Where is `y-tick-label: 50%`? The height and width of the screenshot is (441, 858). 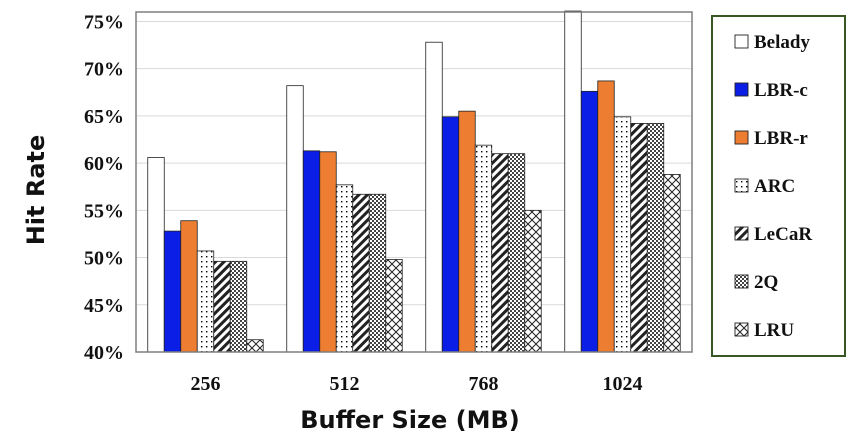 y-tick-label: 50% is located at coordinates (104, 259).